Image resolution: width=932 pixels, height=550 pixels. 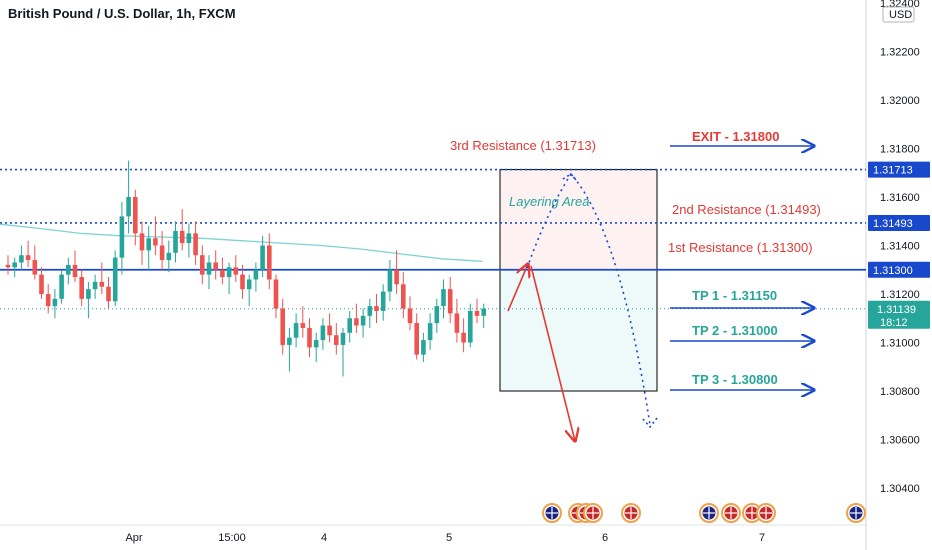 What do you see at coordinates (900, 53) in the screenshot?
I see `y-tick-label: 1.32200` at bounding box center [900, 53].